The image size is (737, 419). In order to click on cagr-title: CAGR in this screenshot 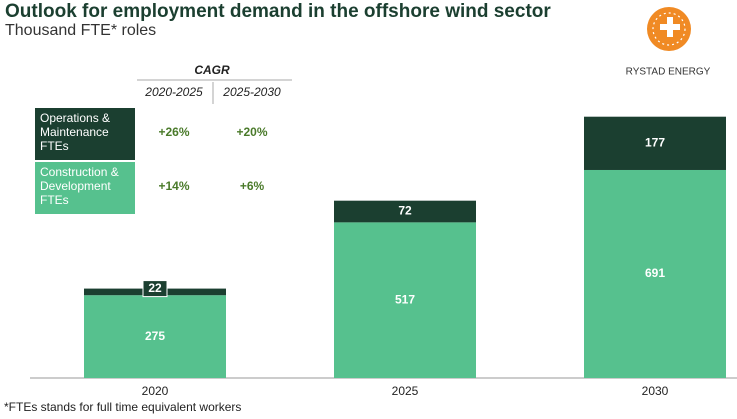, I will do `click(212, 70)`.